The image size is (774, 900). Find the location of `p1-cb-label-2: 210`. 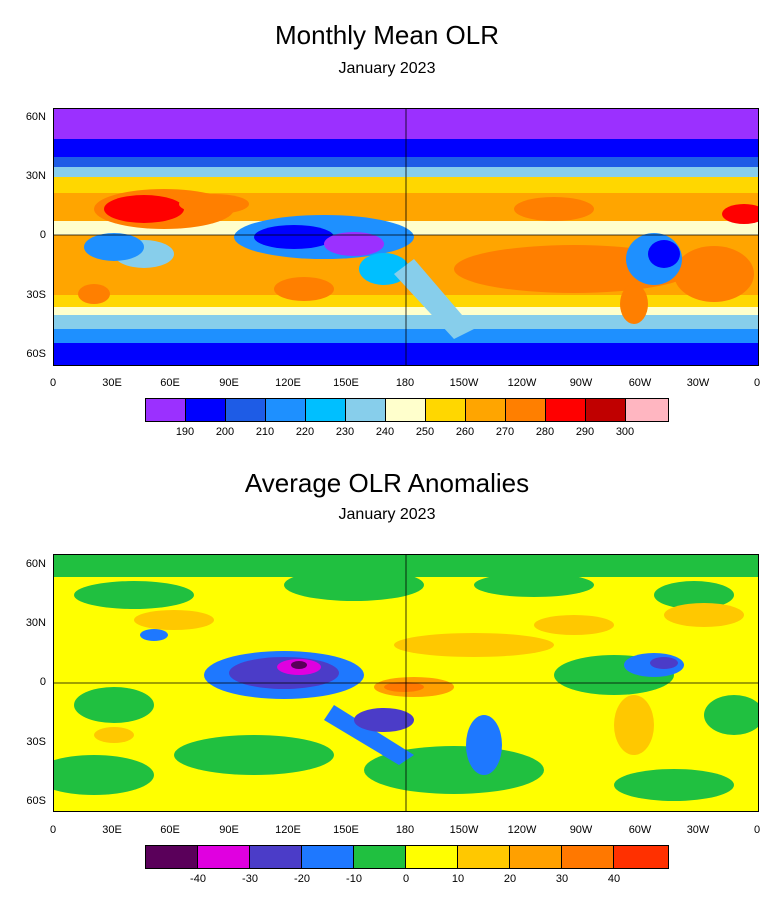

p1-cb-label-2: 210 is located at coordinates (265, 432).